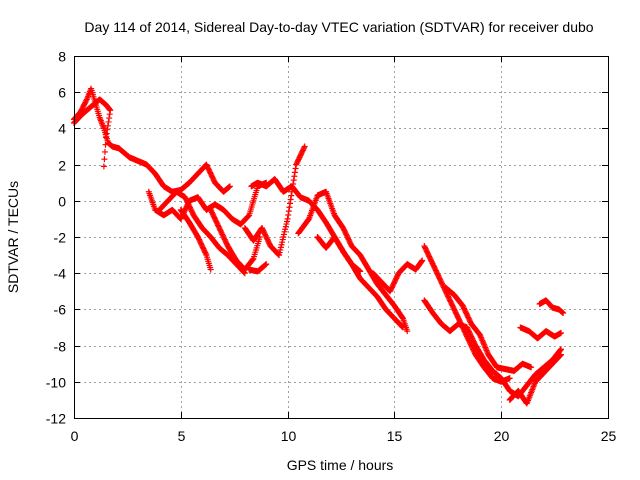 The image size is (640, 480). I want to click on y-tick-label: -2, so click(60, 238).